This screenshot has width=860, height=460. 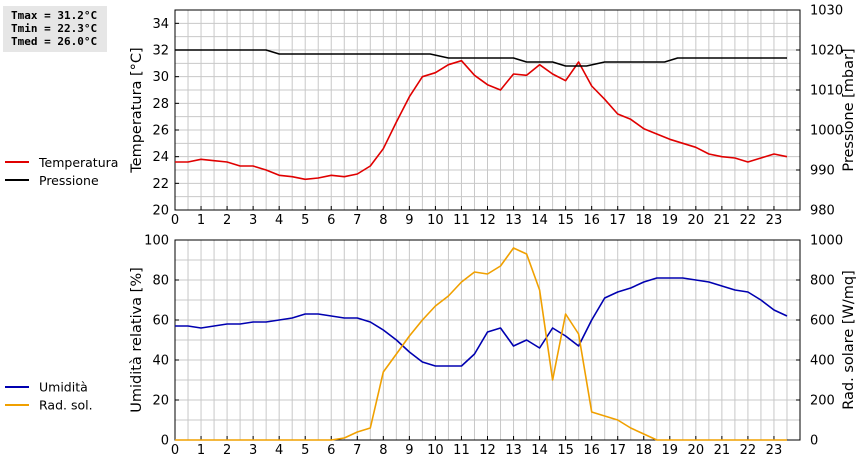 I want to click on legend-item-temperatura: Temperatura, so click(x=61, y=162).